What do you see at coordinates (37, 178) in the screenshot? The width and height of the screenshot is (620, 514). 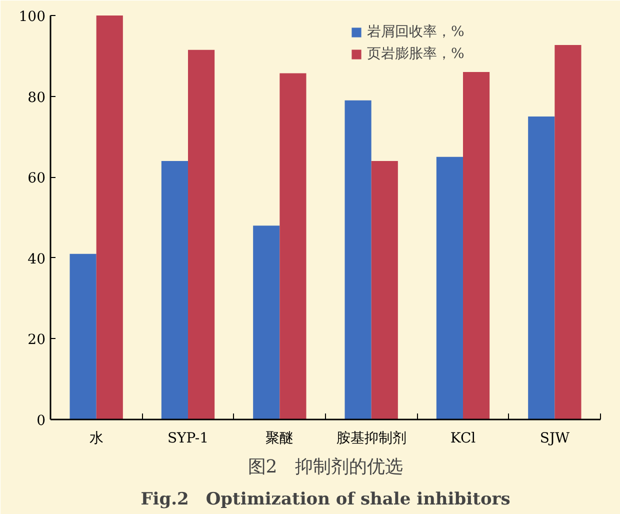 I see `y-tick-label: 60` at bounding box center [37, 178].